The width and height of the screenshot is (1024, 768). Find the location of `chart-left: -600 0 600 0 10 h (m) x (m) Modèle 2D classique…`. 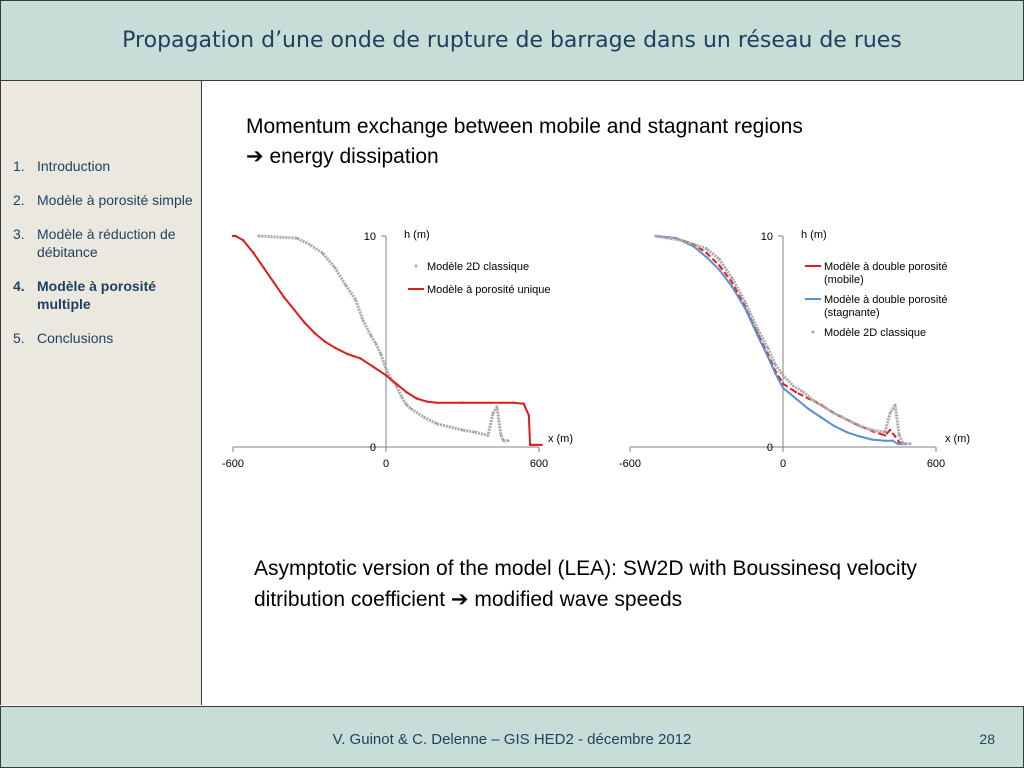

chart-left: -600 0 600 0 10 h (m) x (m) Modèle 2D classique… is located at coordinates (397, 349).